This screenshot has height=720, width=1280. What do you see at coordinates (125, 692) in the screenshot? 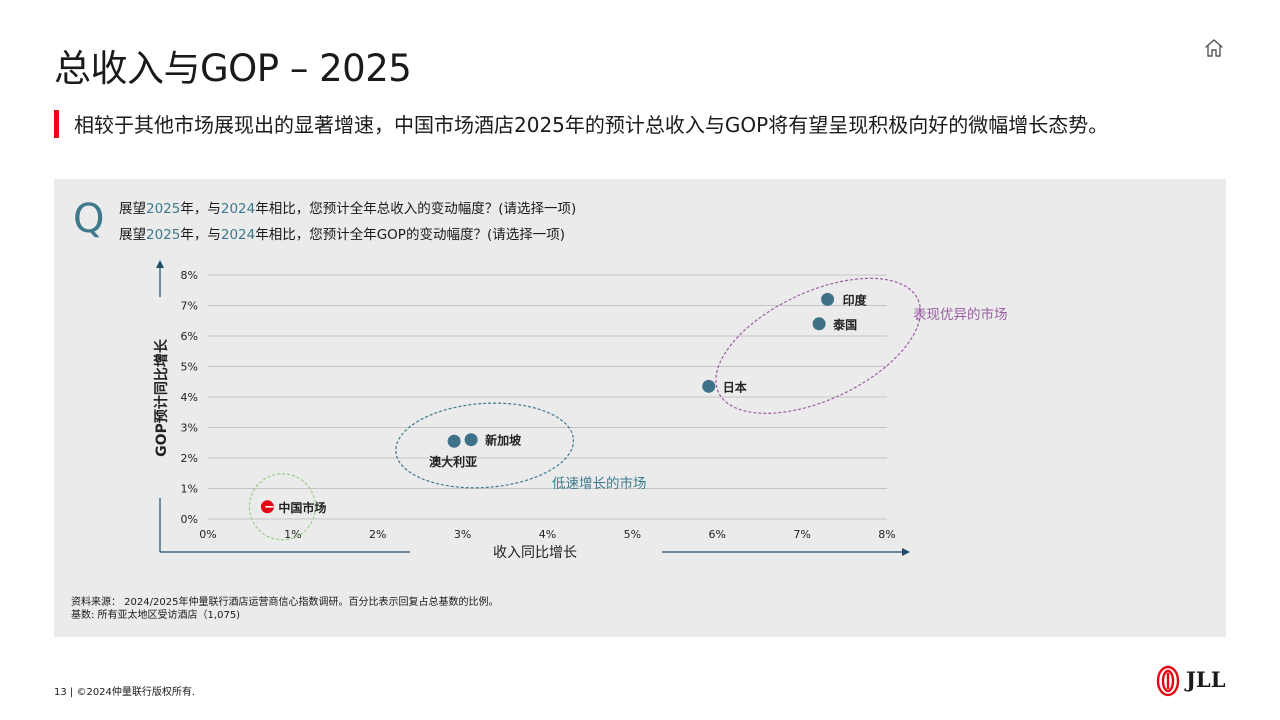
I see `footer-copyright: 13 | ©2024仲量联行版权所有.` at bounding box center [125, 692].